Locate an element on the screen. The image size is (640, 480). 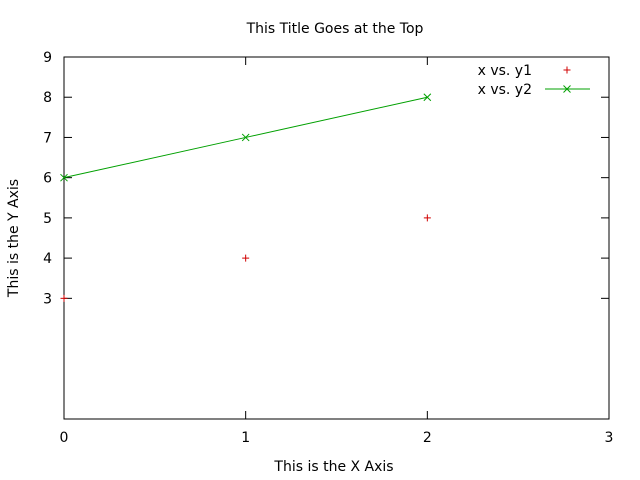
y-tick-label: 3 is located at coordinates (47, 299).